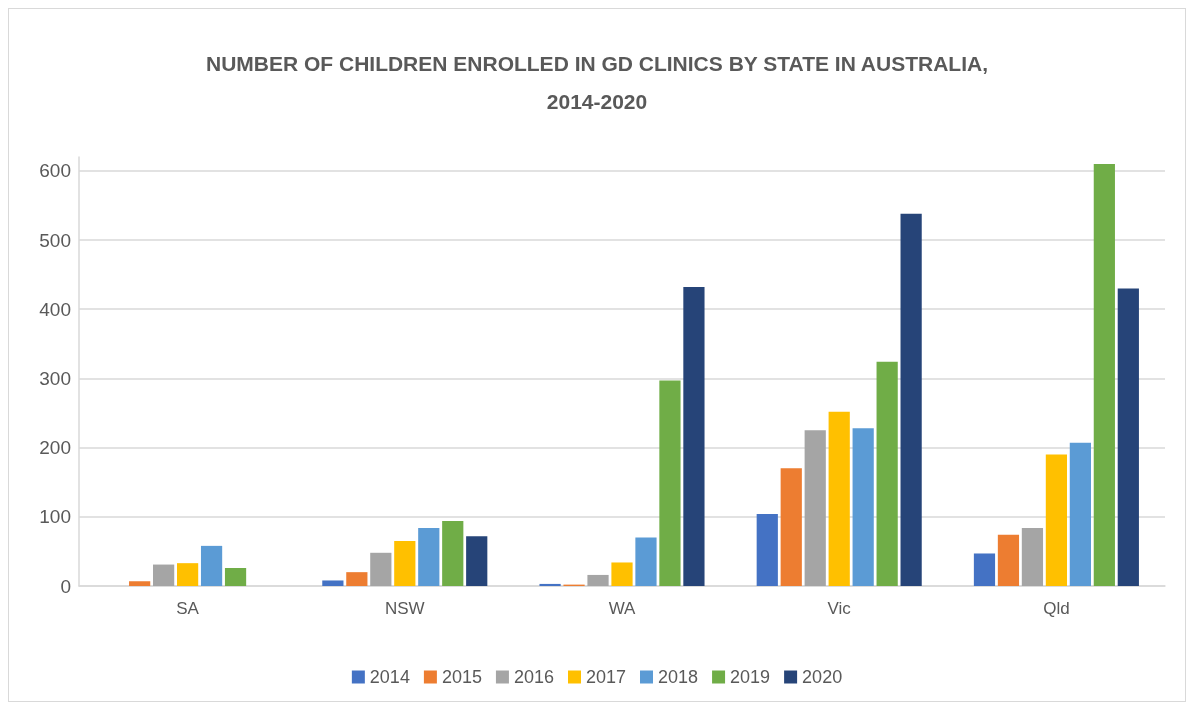  What do you see at coordinates (839, 608) in the screenshot?
I see `x-tick-label: Vic` at bounding box center [839, 608].